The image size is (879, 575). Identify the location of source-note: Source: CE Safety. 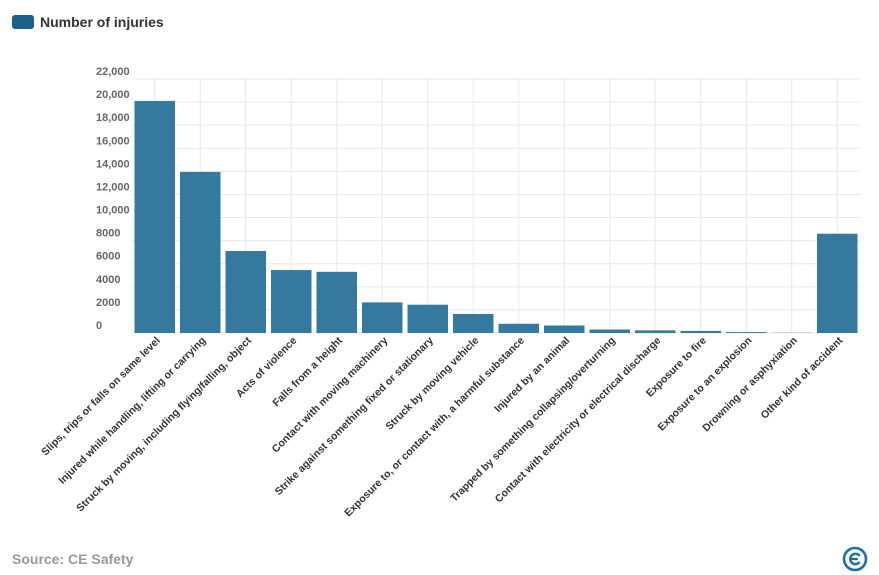
(73, 559).